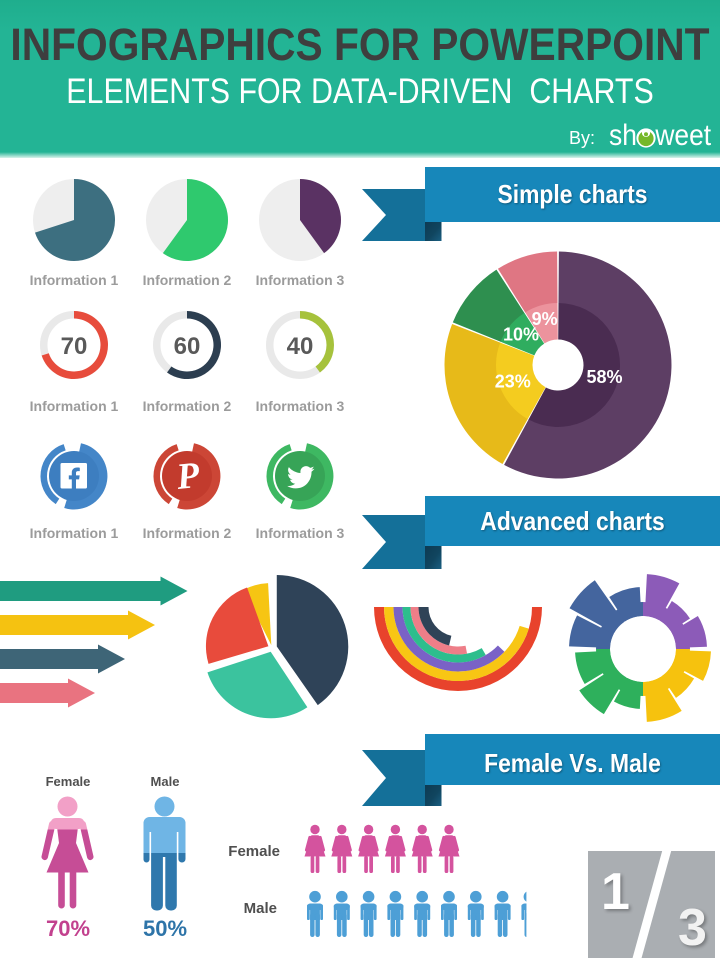  What do you see at coordinates (521, 334) in the screenshot?
I see `svg-text: 10%` at bounding box center [521, 334].